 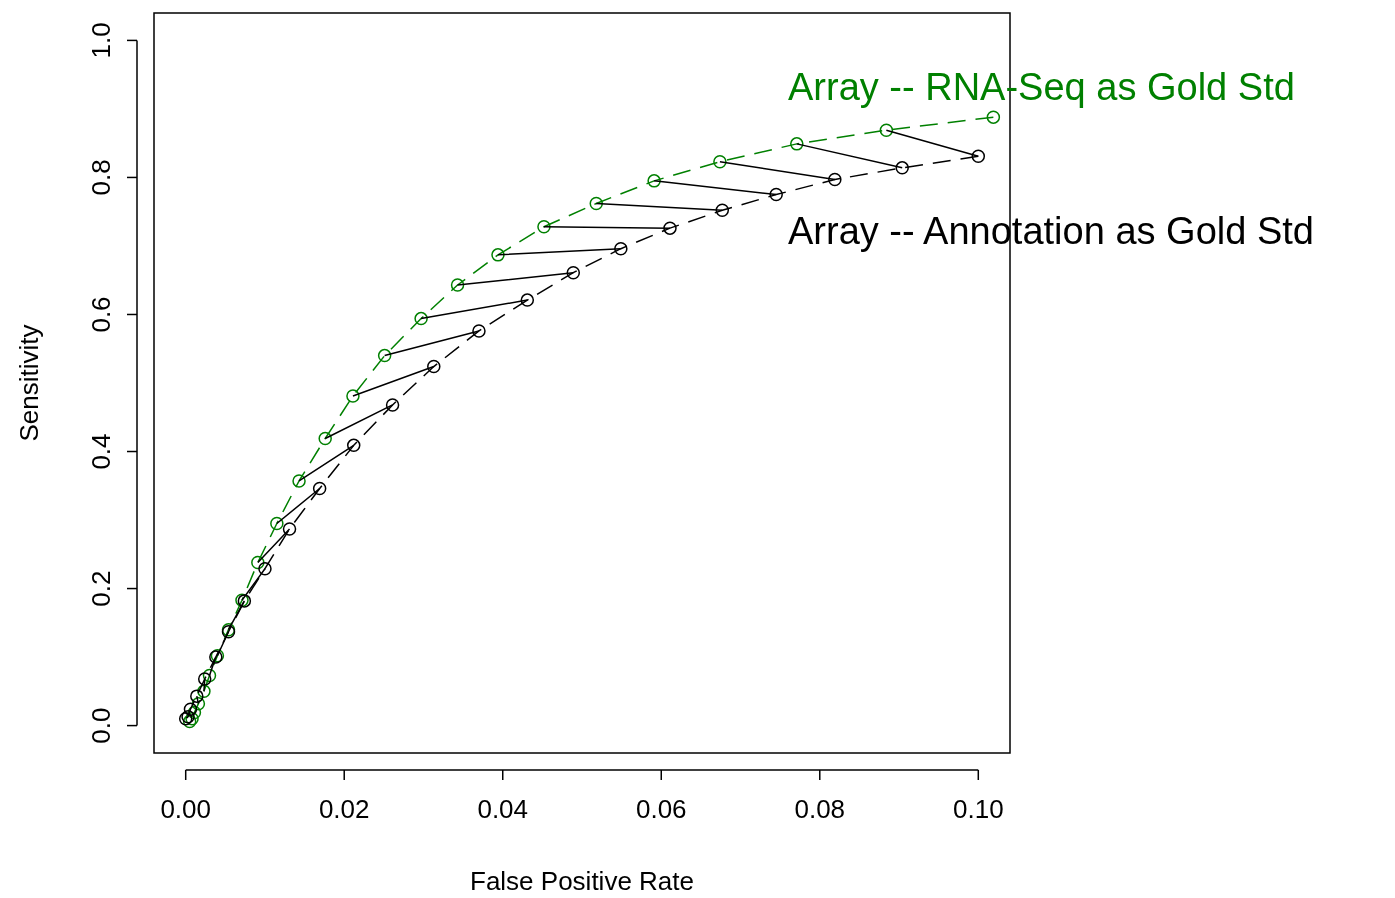 I want to click on x-tick-label: 0.06, so click(x=661, y=809).